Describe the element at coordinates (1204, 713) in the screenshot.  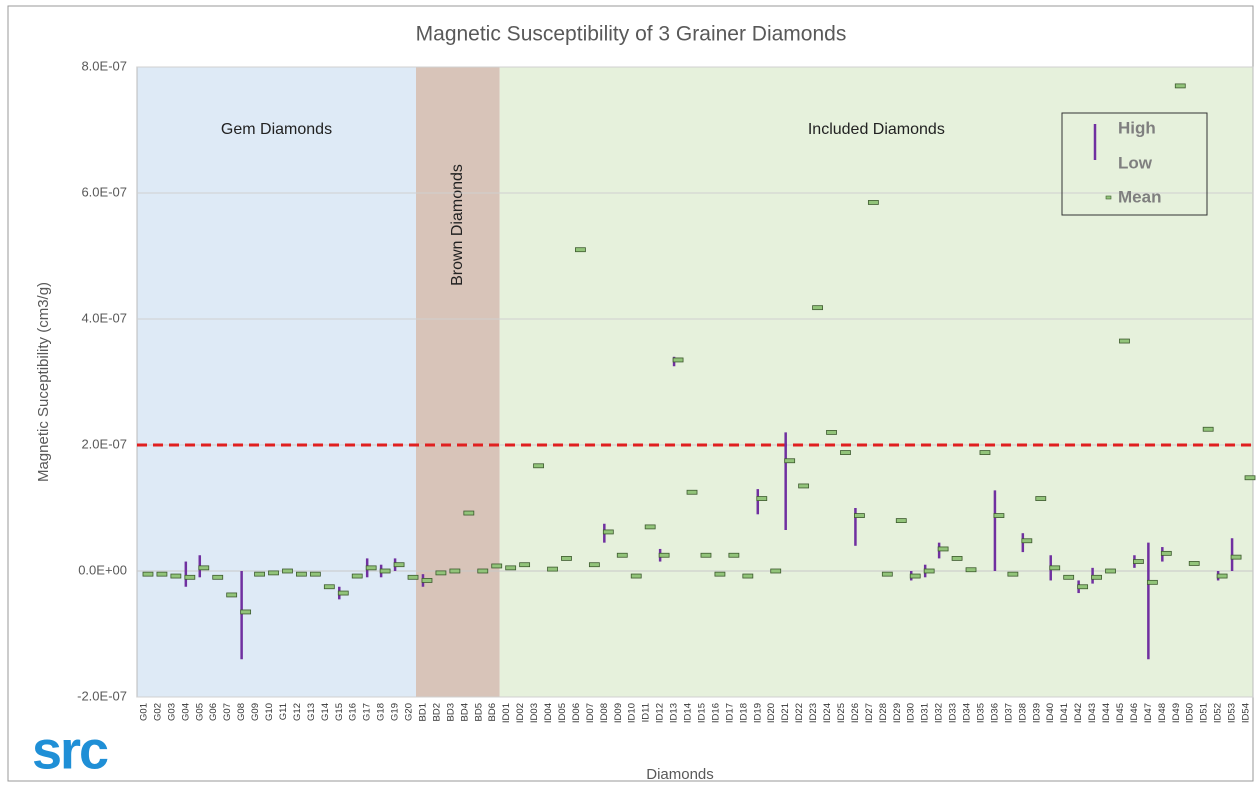
I see `x-tick-label: ID51` at that location.